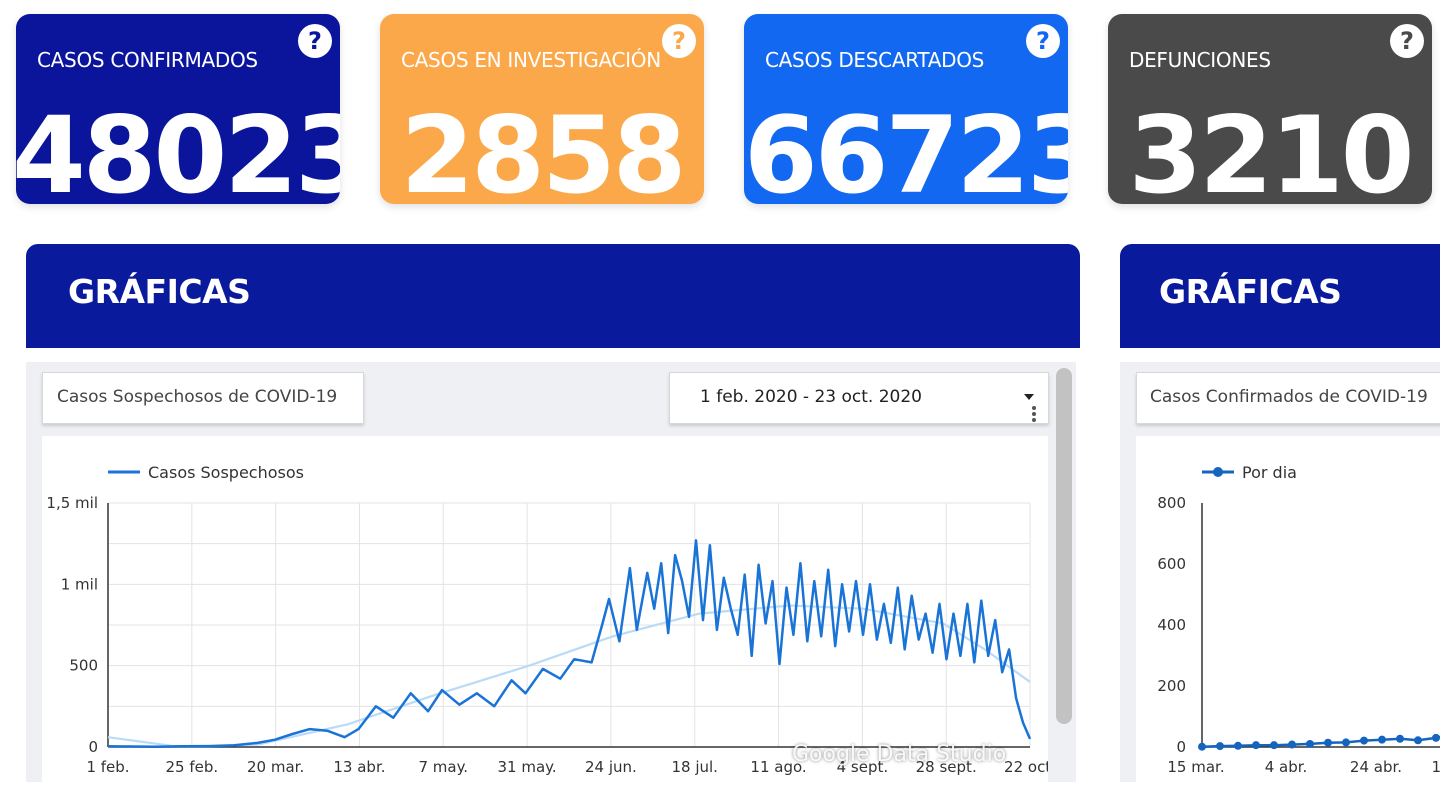 This screenshot has width=1440, height=810. What do you see at coordinates (1029, 397) in the screenshot?
I see `dropdown-arrow-icon` at bounding box center [1029, 397].